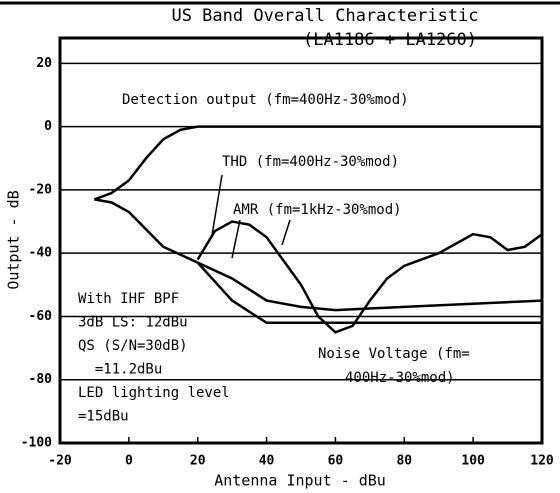  What do you see at coordinates (394, 354) in the screenshot?
I see `series-label: Noise Voltage (fm=` at bounding box center [394, 354].